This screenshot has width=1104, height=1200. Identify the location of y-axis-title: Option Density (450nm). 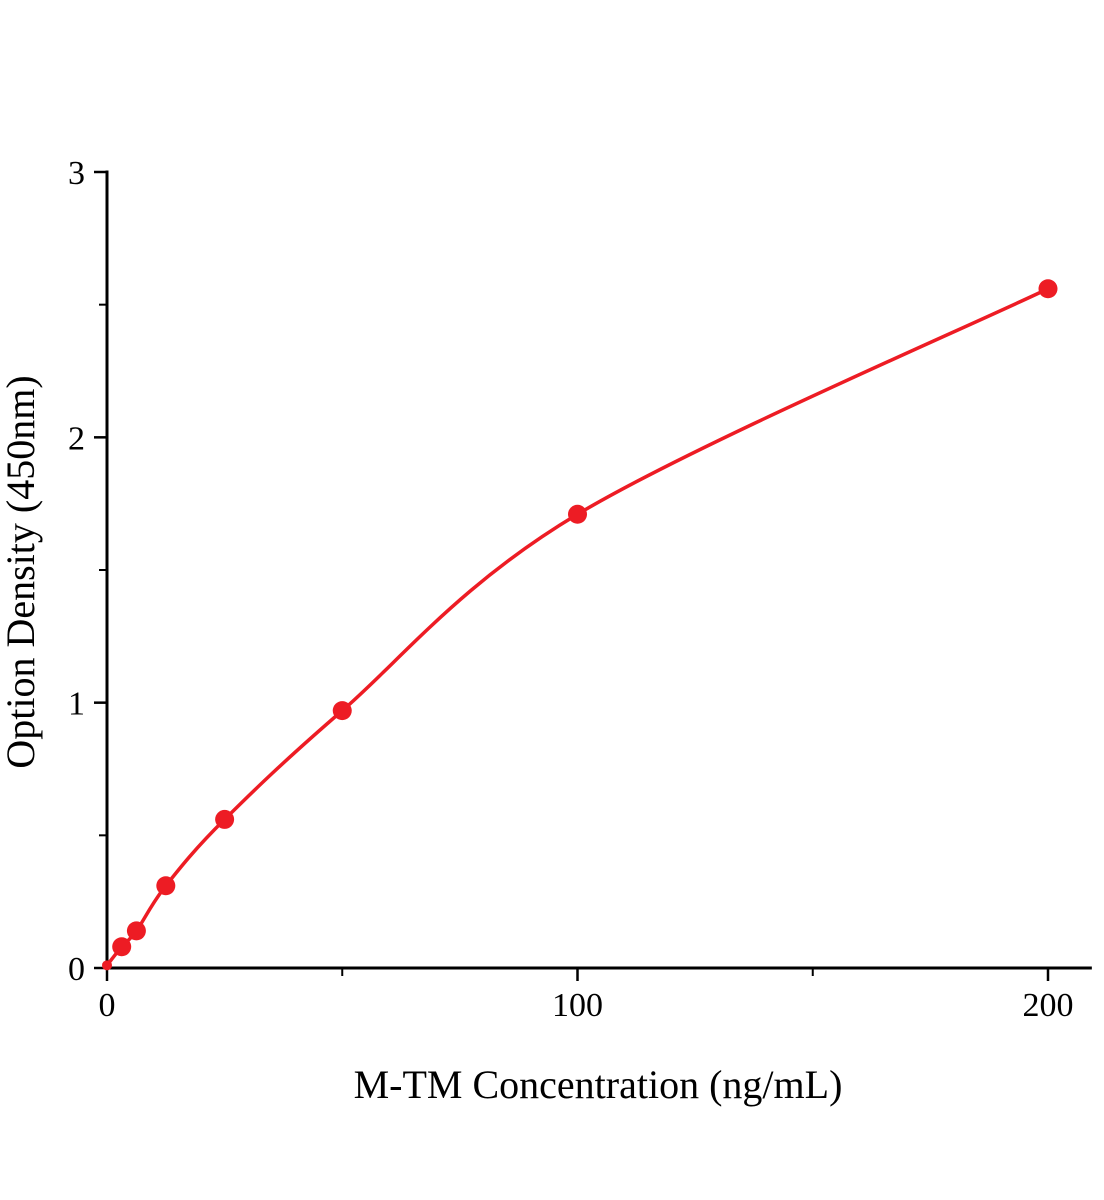
(21, 571).